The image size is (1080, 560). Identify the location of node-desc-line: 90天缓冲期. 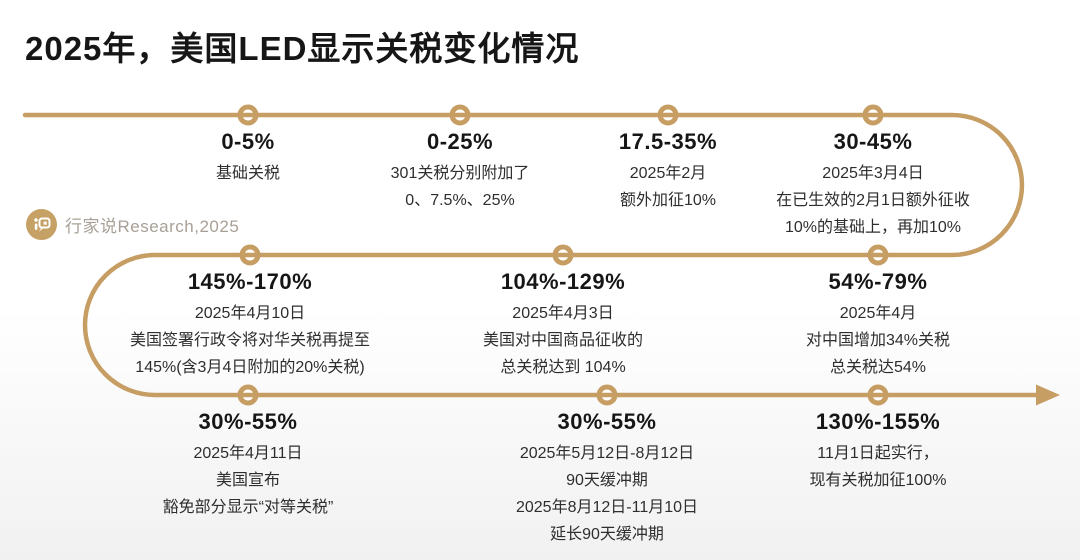
(607, 480).